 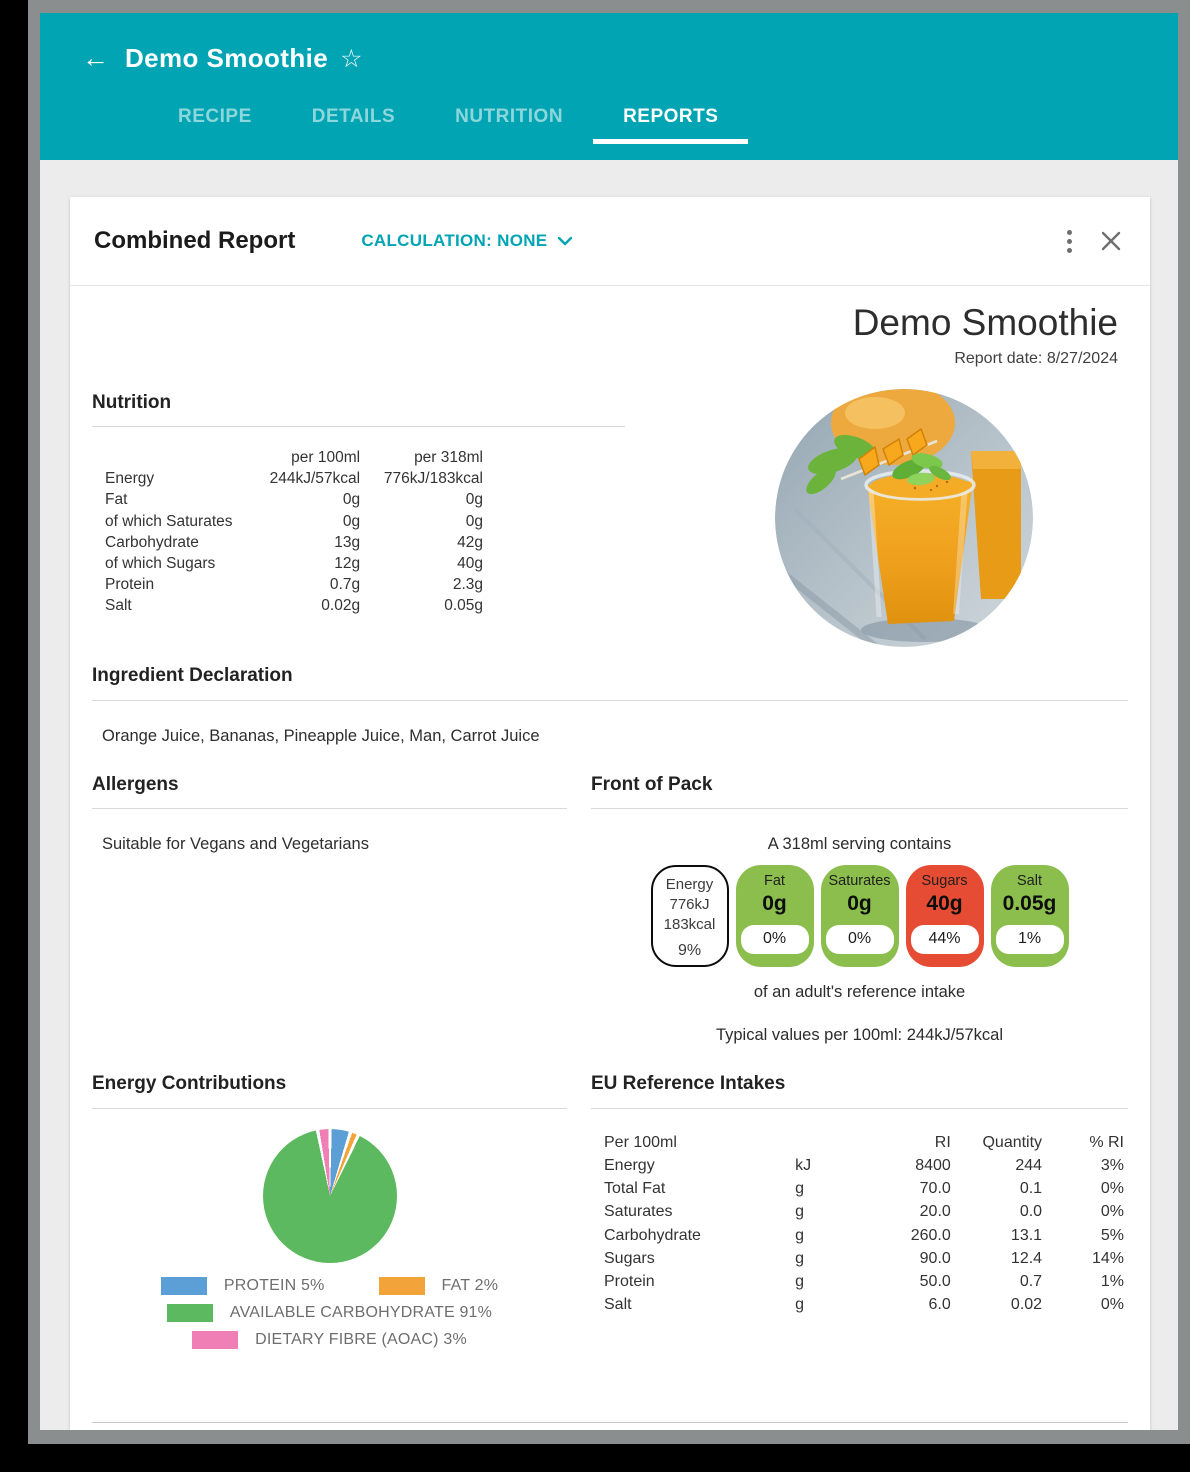 What do you see at coordinates (1069, 241) in the screenshot?
I see `more-options-kebab-icon` at bounding box center [1069, 241].